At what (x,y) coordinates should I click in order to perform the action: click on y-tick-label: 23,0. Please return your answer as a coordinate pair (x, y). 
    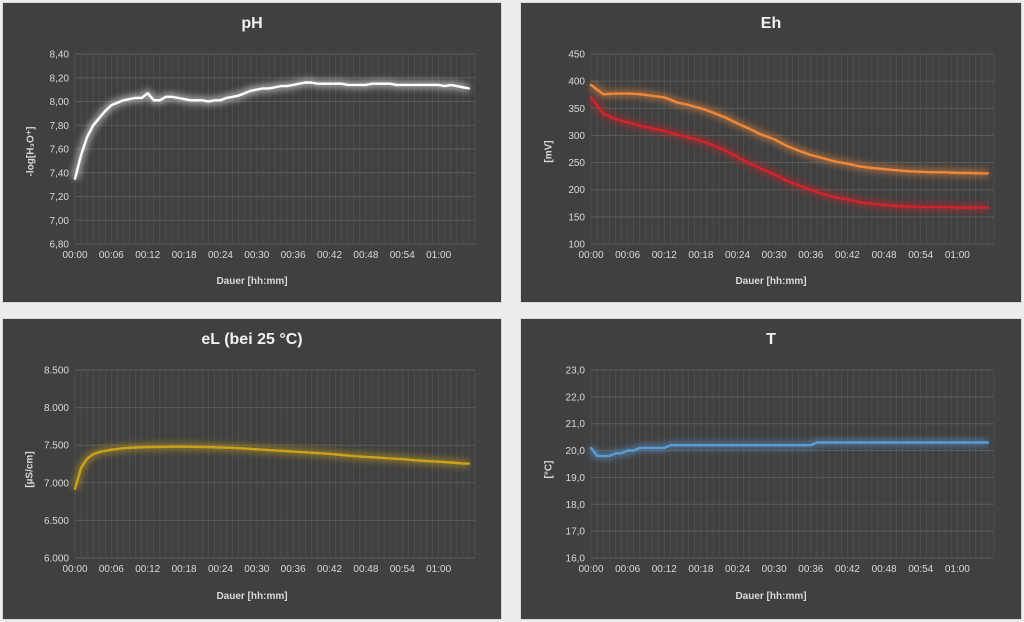
    Looking at the image, I should click on (576, 371).